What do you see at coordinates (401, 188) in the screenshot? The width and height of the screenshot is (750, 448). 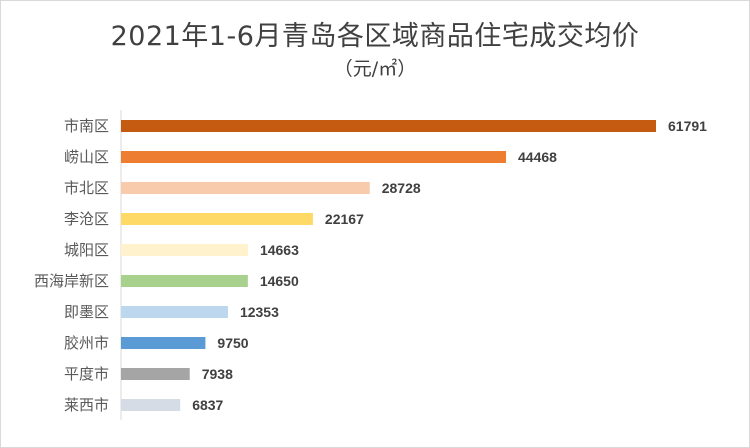 I see `data-label: 28728` at bounding box center [401, 188].